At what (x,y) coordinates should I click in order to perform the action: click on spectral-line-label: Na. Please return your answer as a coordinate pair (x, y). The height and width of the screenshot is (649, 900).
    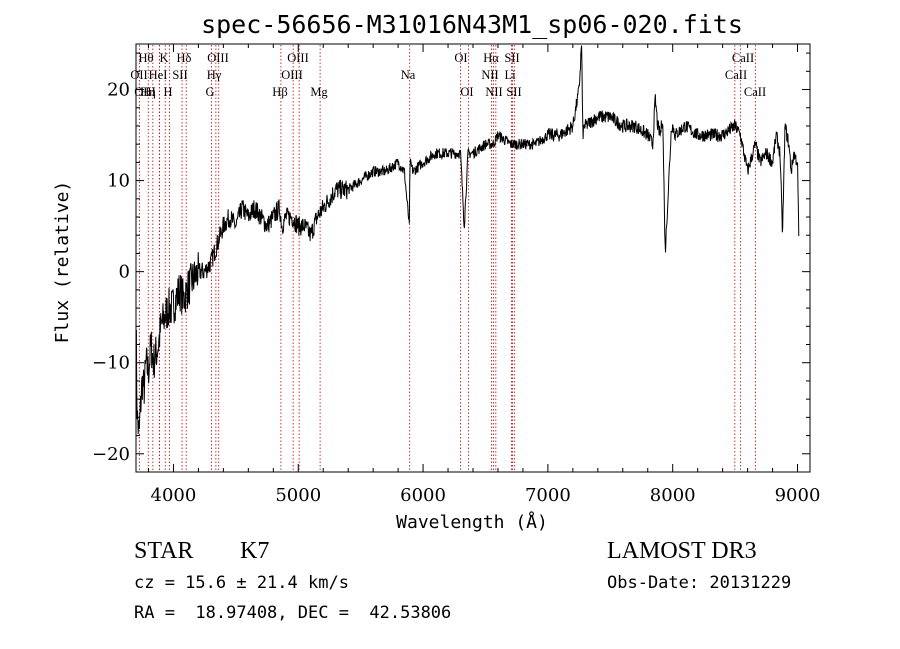
    Looking at the image, I should click on (408, 75).